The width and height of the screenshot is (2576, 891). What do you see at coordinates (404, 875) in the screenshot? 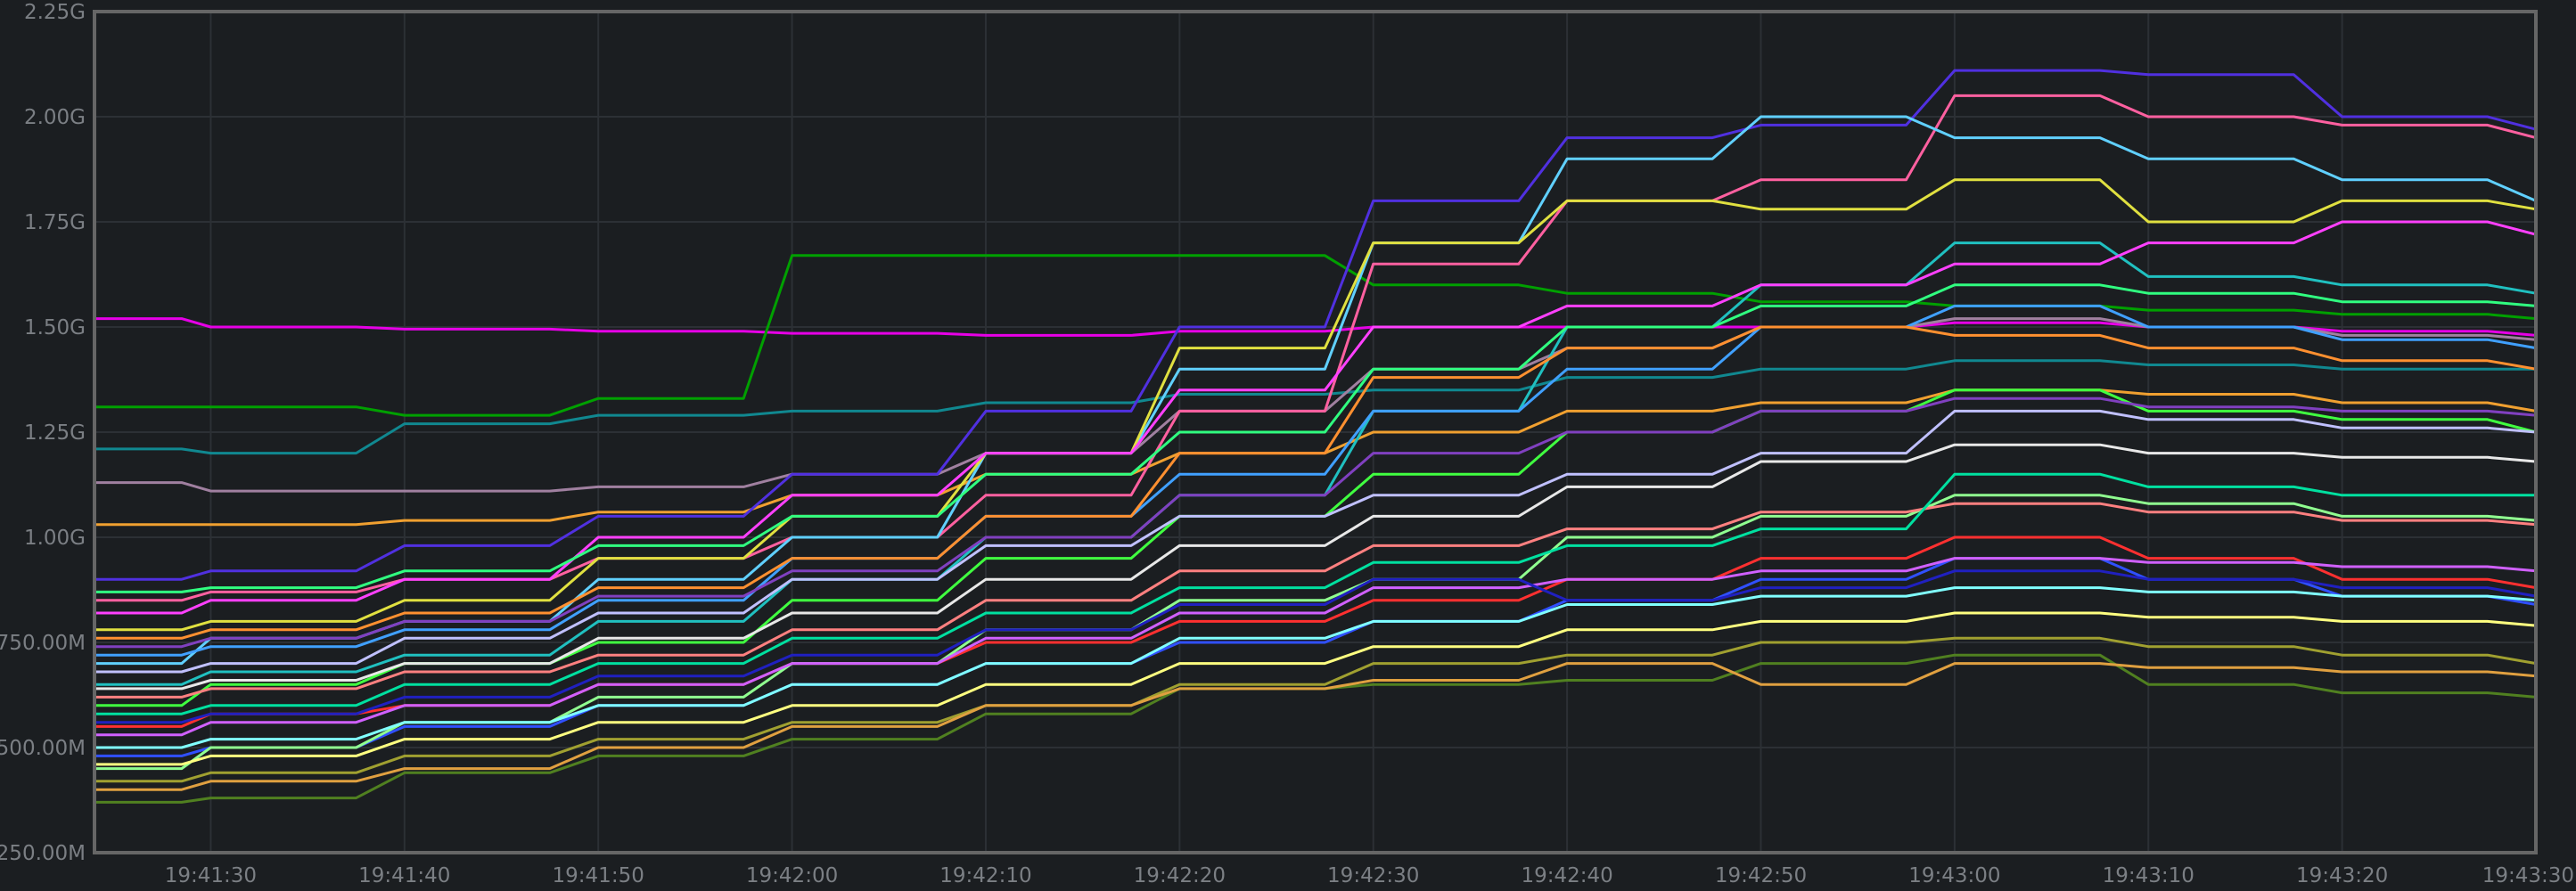
I see `x-tick-label: 19:41:40` at bounding box center [404, 875].